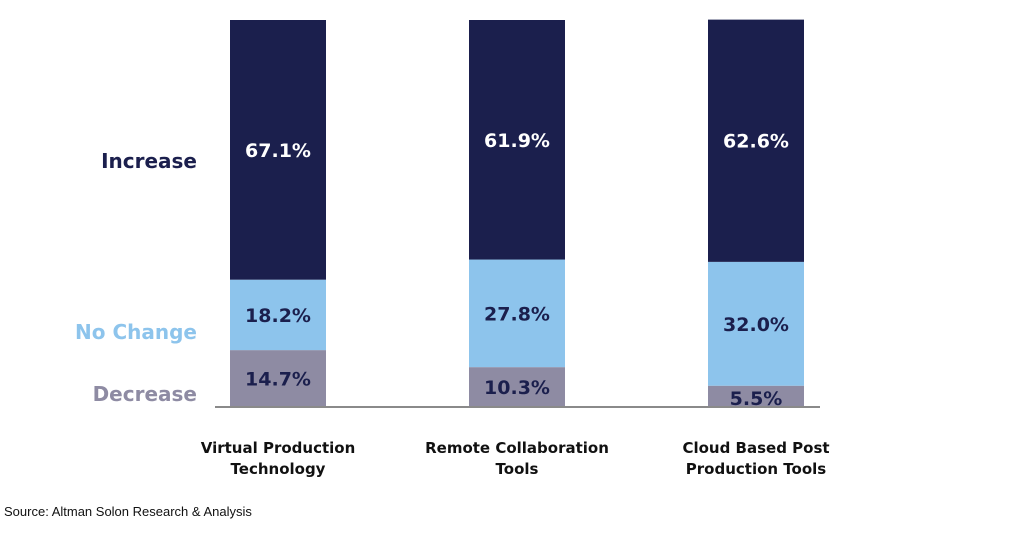 This screenshot has width=1024, height=549. I want to click on data-label-increase-1: 67.1%, so click(278, 151).